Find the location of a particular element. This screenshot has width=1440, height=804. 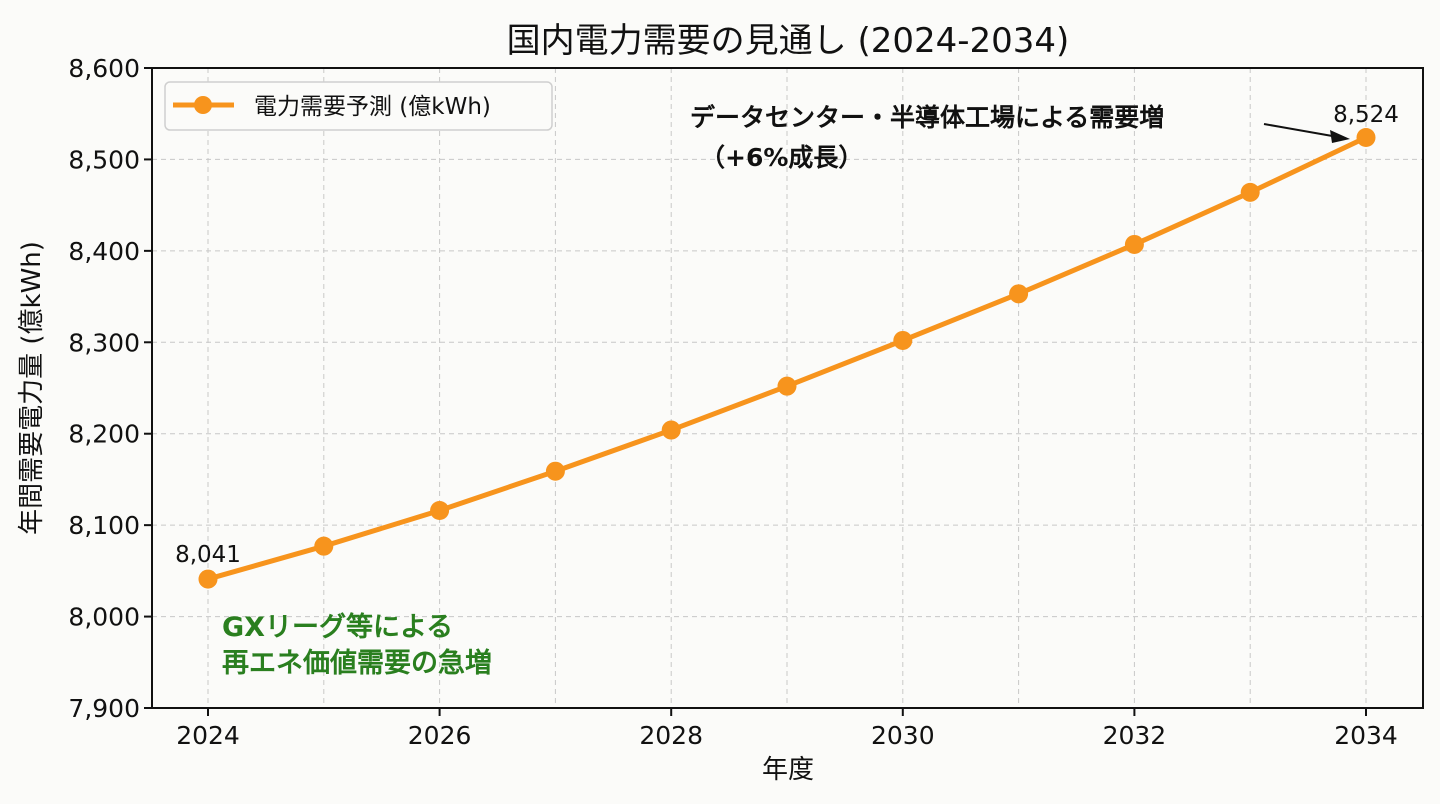

y-tick-label: 8,100 is located at coordinates (104, 525).